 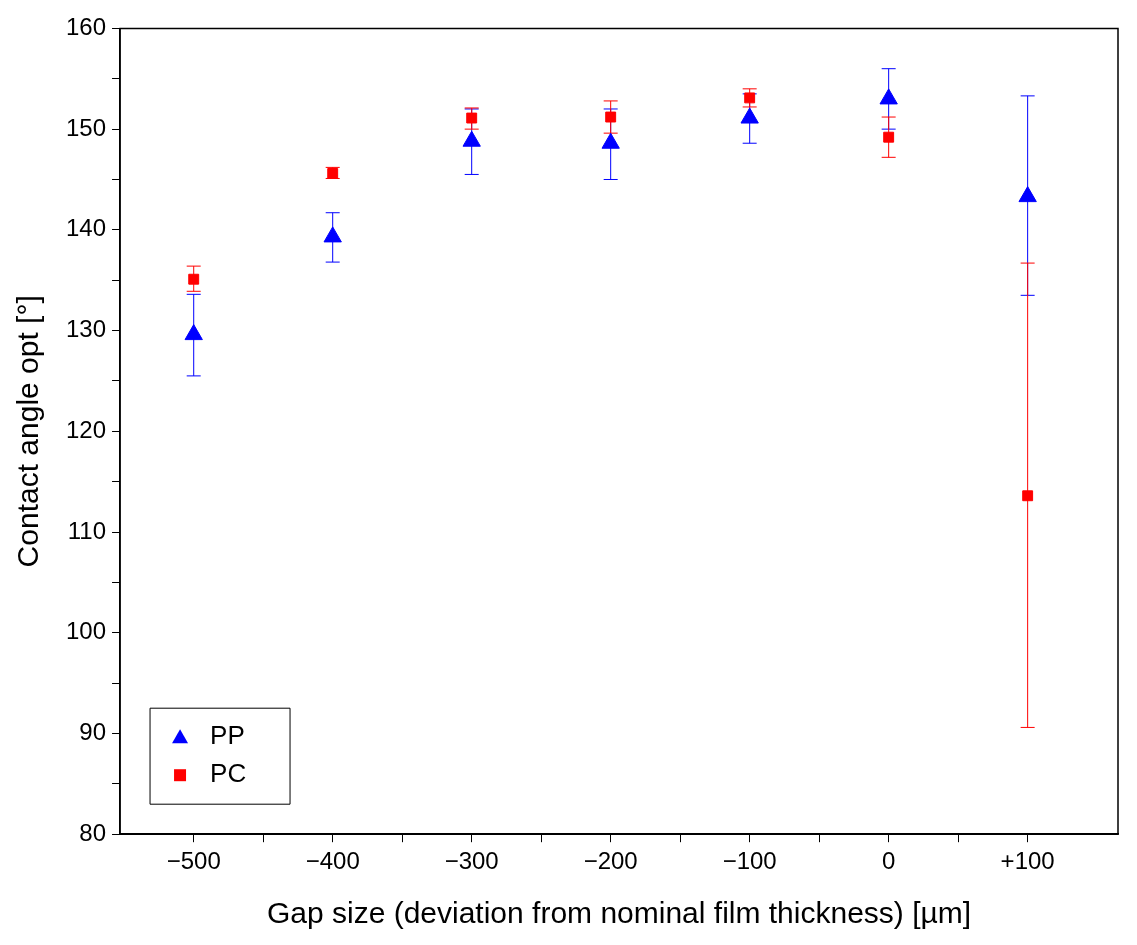 What do you see at coordinates (888, 861) in the screenshot?
I see `x-tick-label: 0` at bounding box center [888, 861].